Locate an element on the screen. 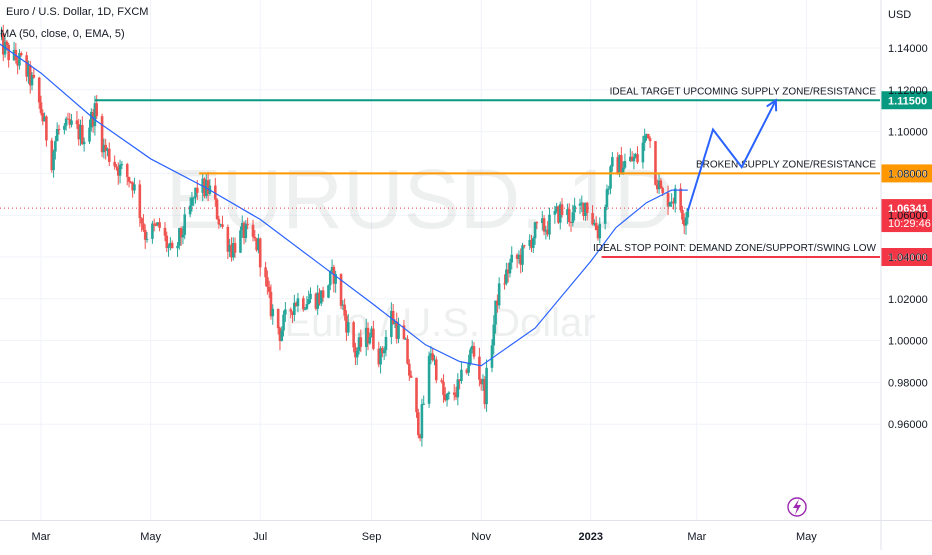 The height and width of the screenshot is (555, 932). y-tick-label: 1.02000 is located at coordinates (908, 300).